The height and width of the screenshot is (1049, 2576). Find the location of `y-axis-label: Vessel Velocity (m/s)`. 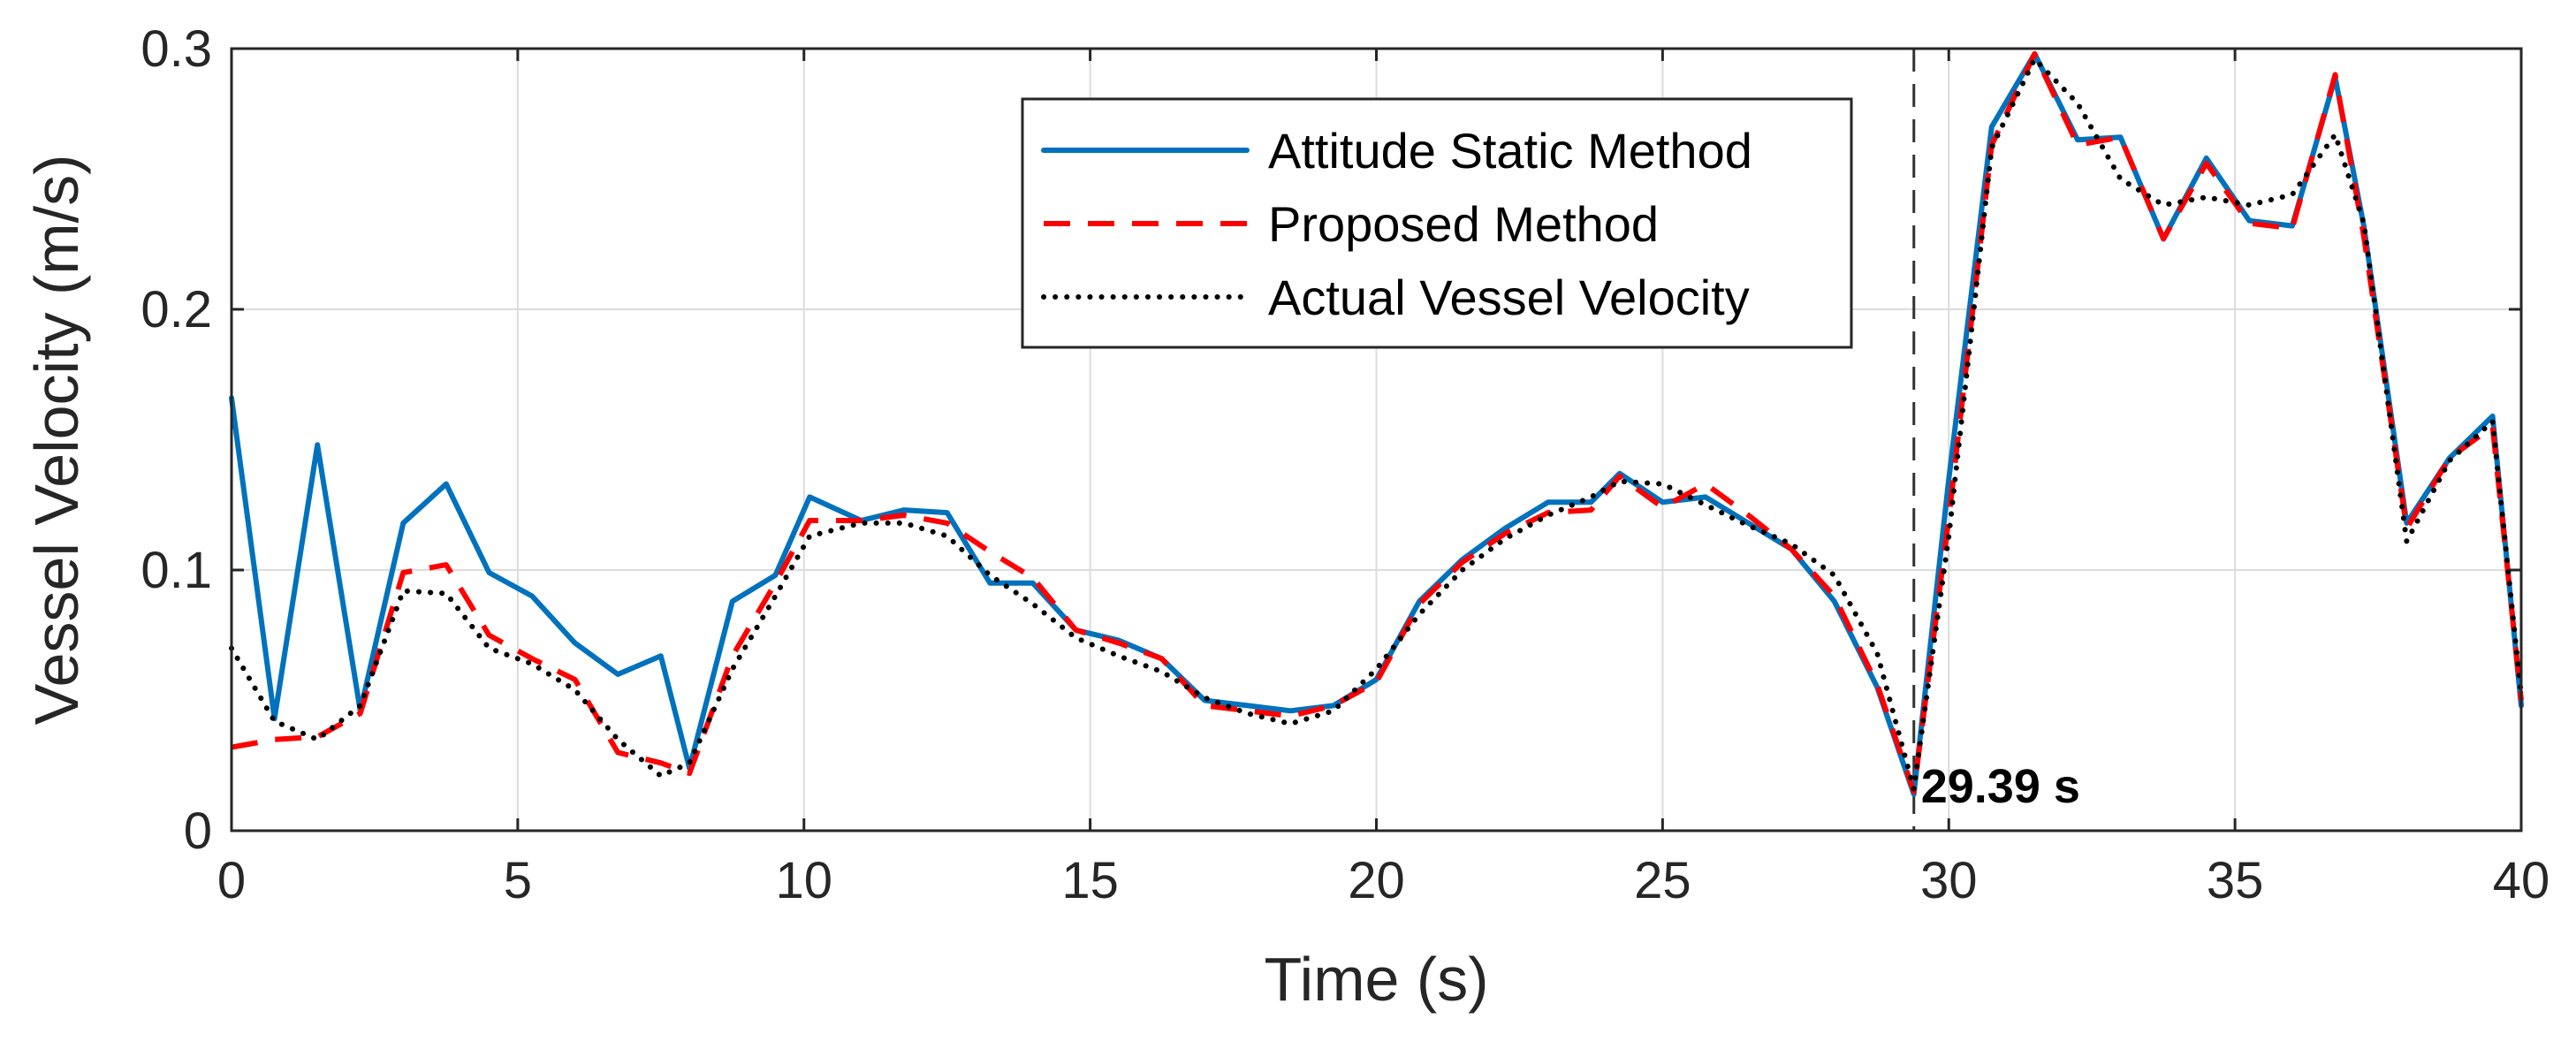

y-axis-label: Vessel Velocity (m/s) is located at coordinates (56, 440).